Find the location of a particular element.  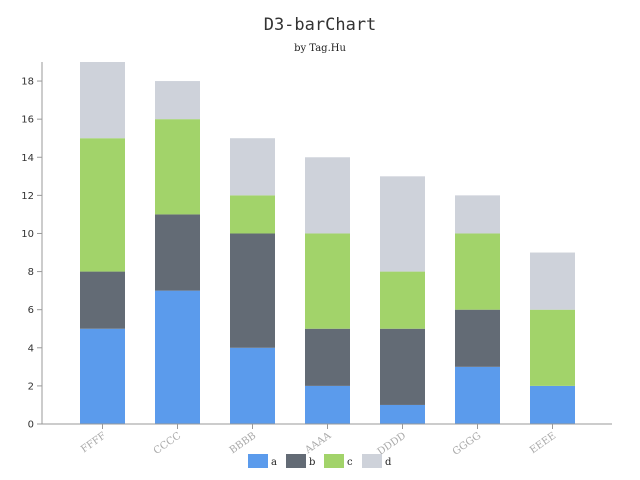

x-tick-label: GGGG is located at coordinates (467, 443).